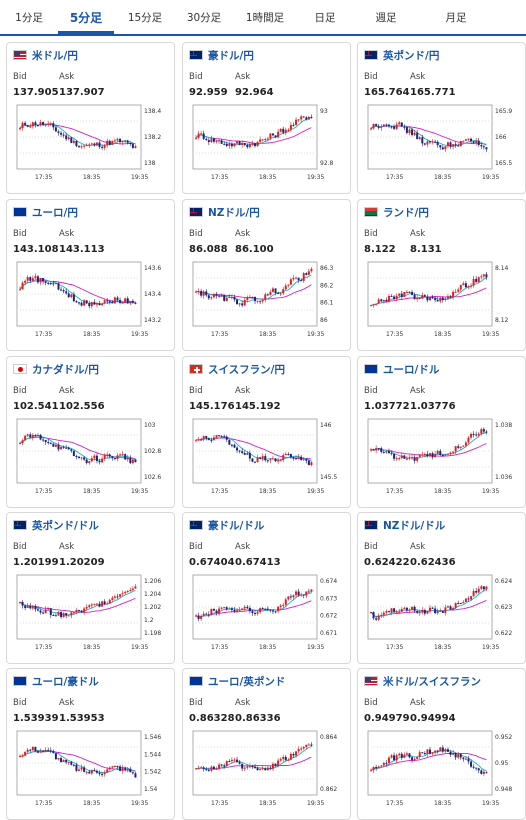 This screenshot has height=820, width=526. Describe the element at coordinates (443, 614) in the screenshot. I see `mini-candle-chart: 0.624 0.623 0.622 17:35 18:35 19:35` at that location.